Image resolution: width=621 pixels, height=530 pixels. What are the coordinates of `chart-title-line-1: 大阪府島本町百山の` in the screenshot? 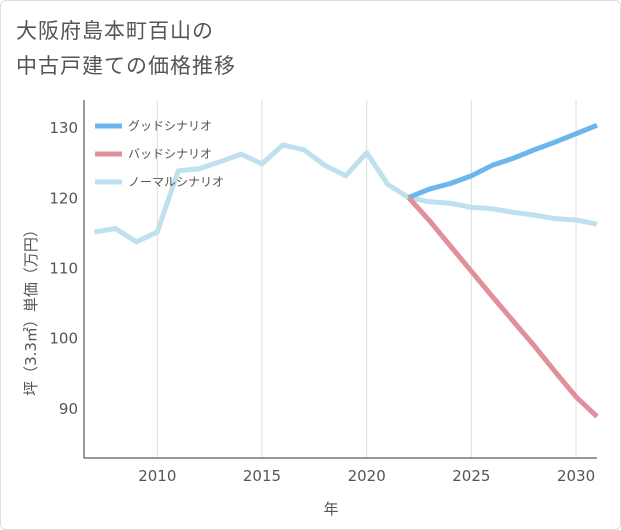 It's located at (115, 31).